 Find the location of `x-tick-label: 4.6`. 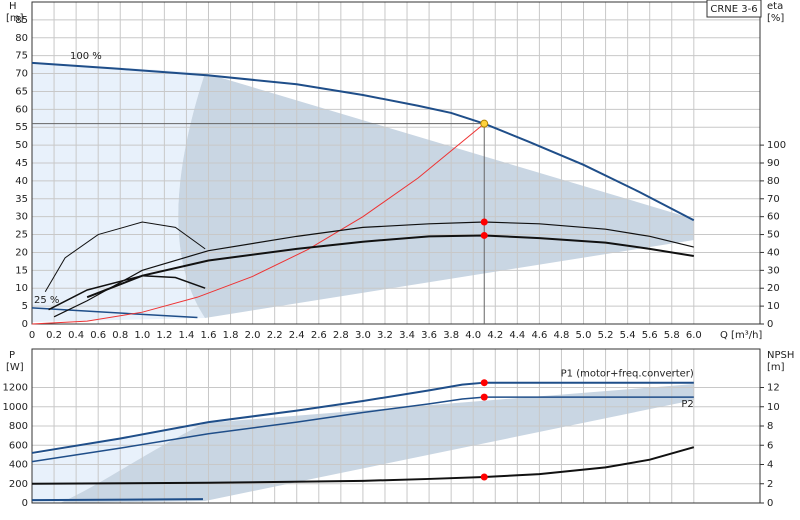

x-tick-label: 4.6 is located at coordinates (539, 335).